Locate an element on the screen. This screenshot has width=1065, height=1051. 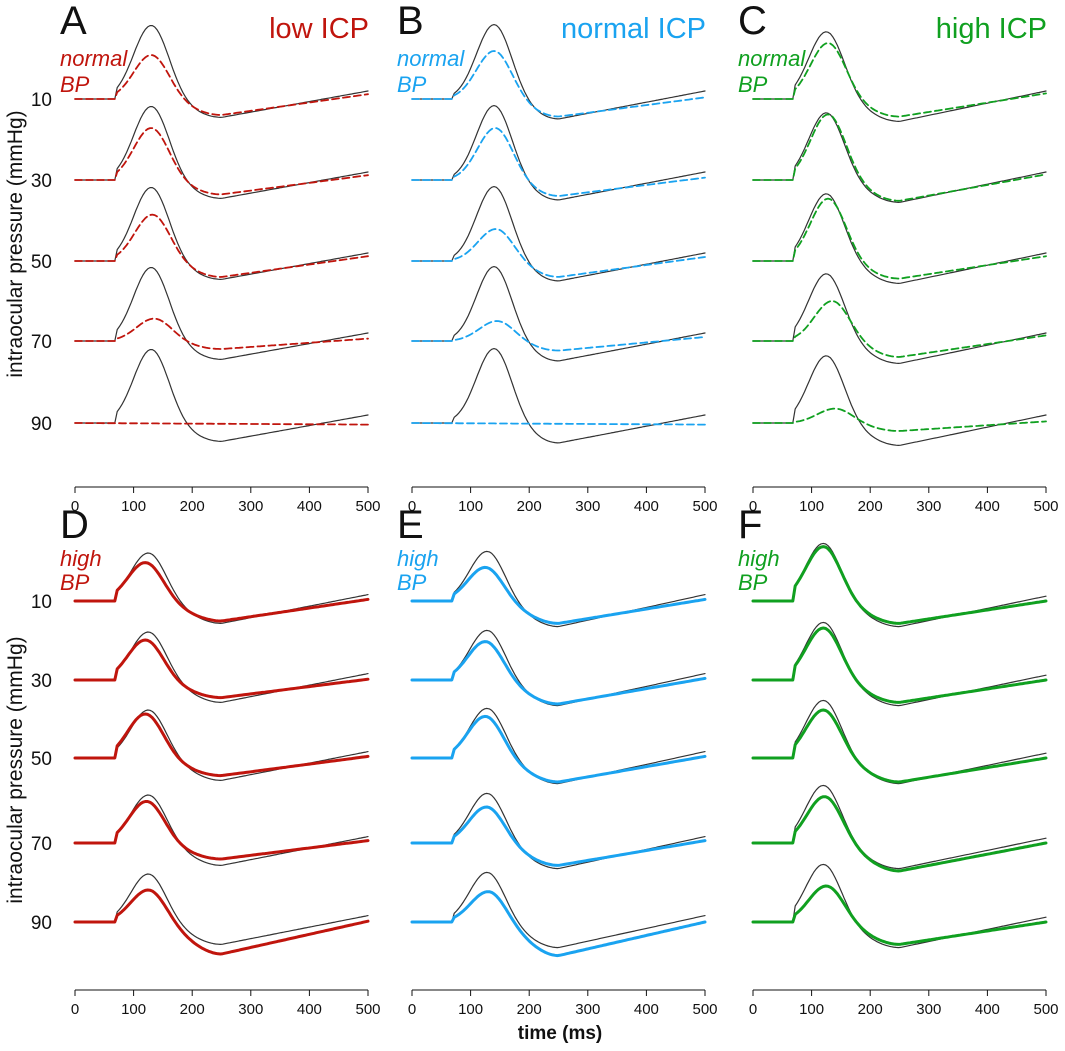
ylevel-label-row0-50: 50 is located at coordinates (41, 262).